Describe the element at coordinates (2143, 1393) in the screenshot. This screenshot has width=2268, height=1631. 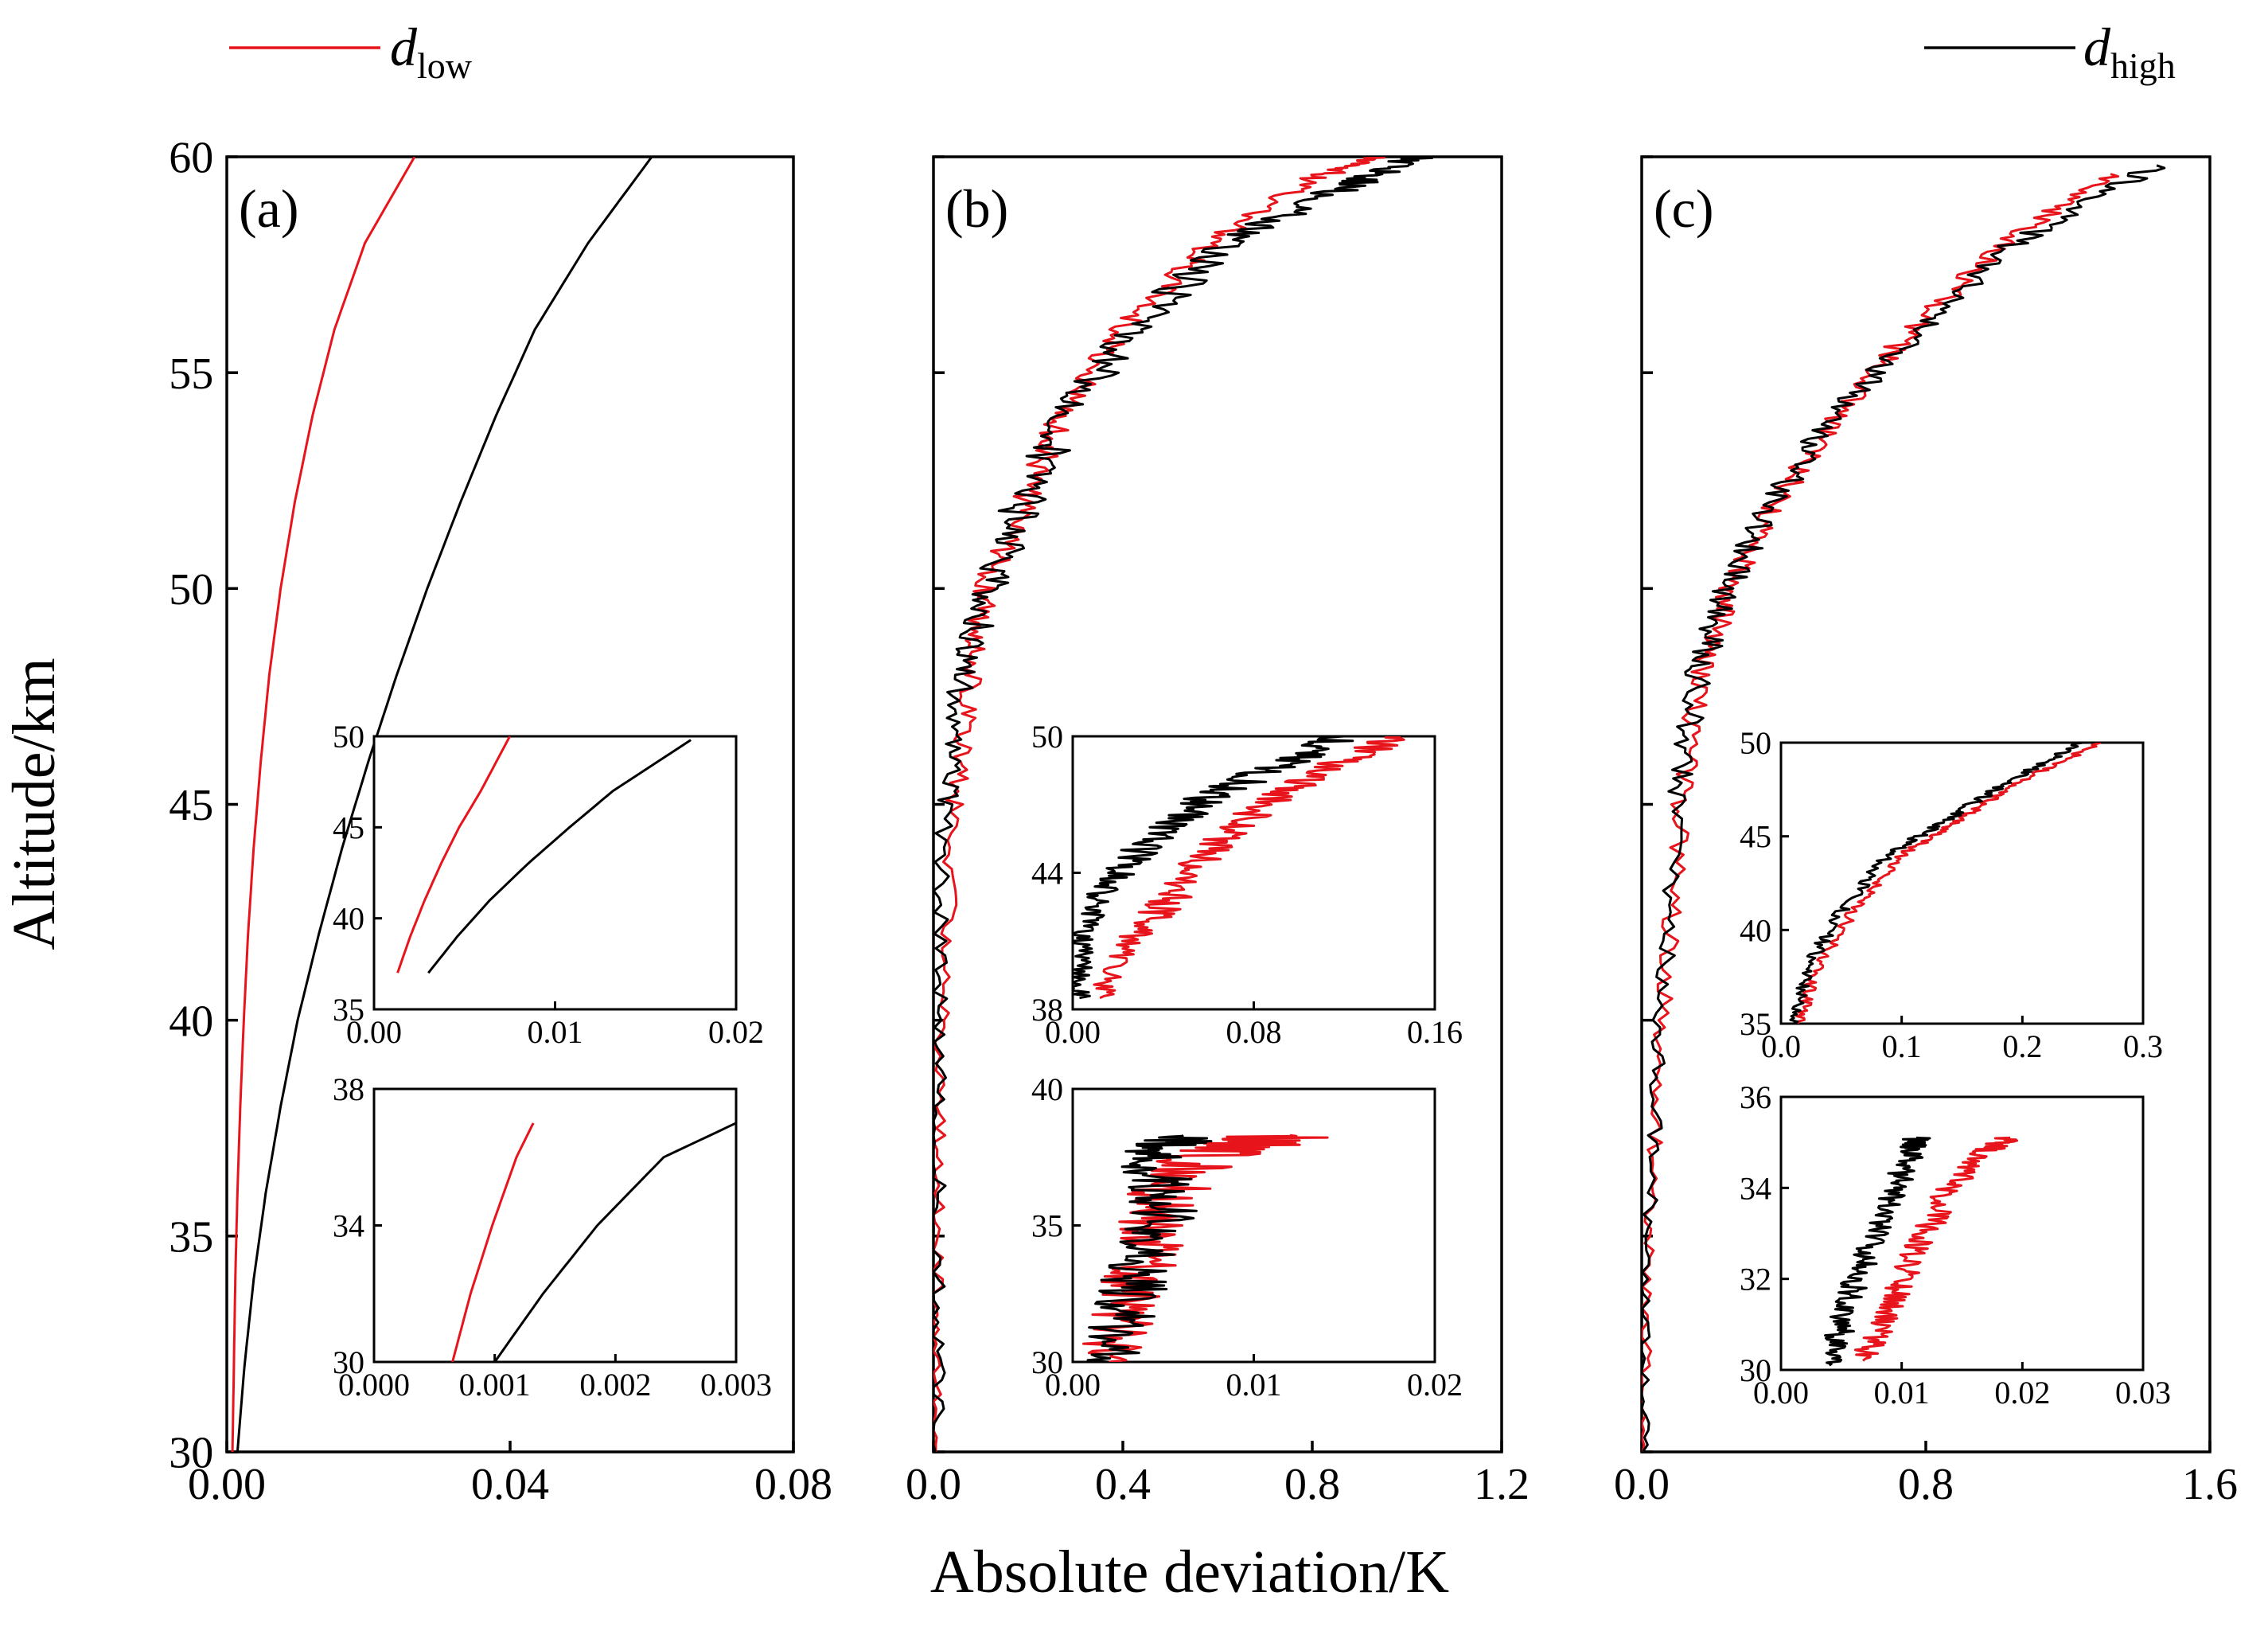
I see `panel-c-inset-2-xtick-label: 0.03` at that location.